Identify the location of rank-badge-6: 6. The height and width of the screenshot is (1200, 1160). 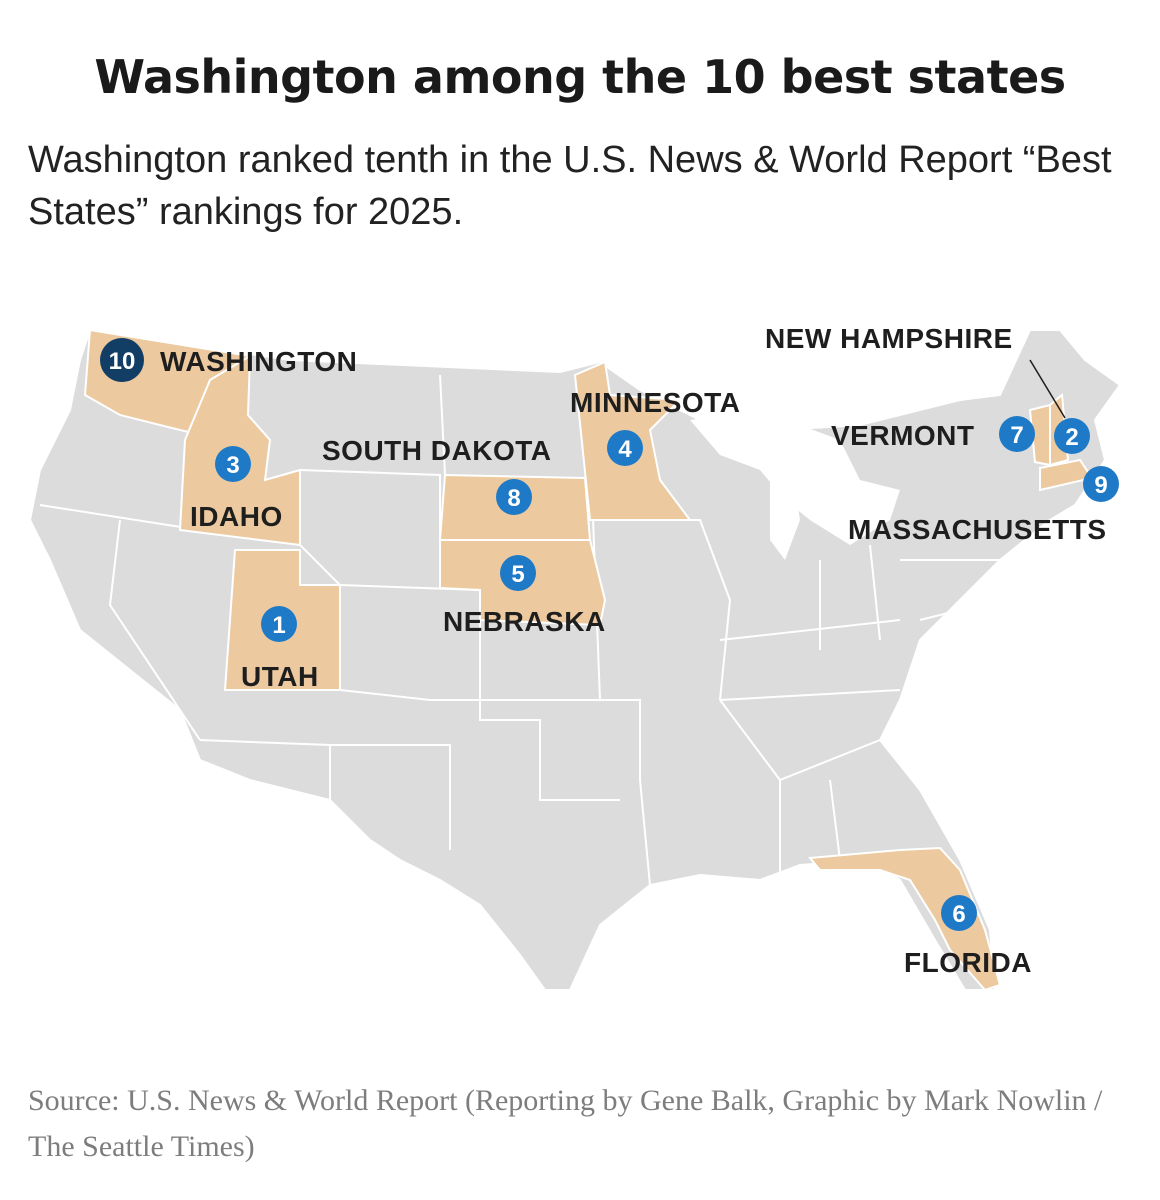
(959, 913).